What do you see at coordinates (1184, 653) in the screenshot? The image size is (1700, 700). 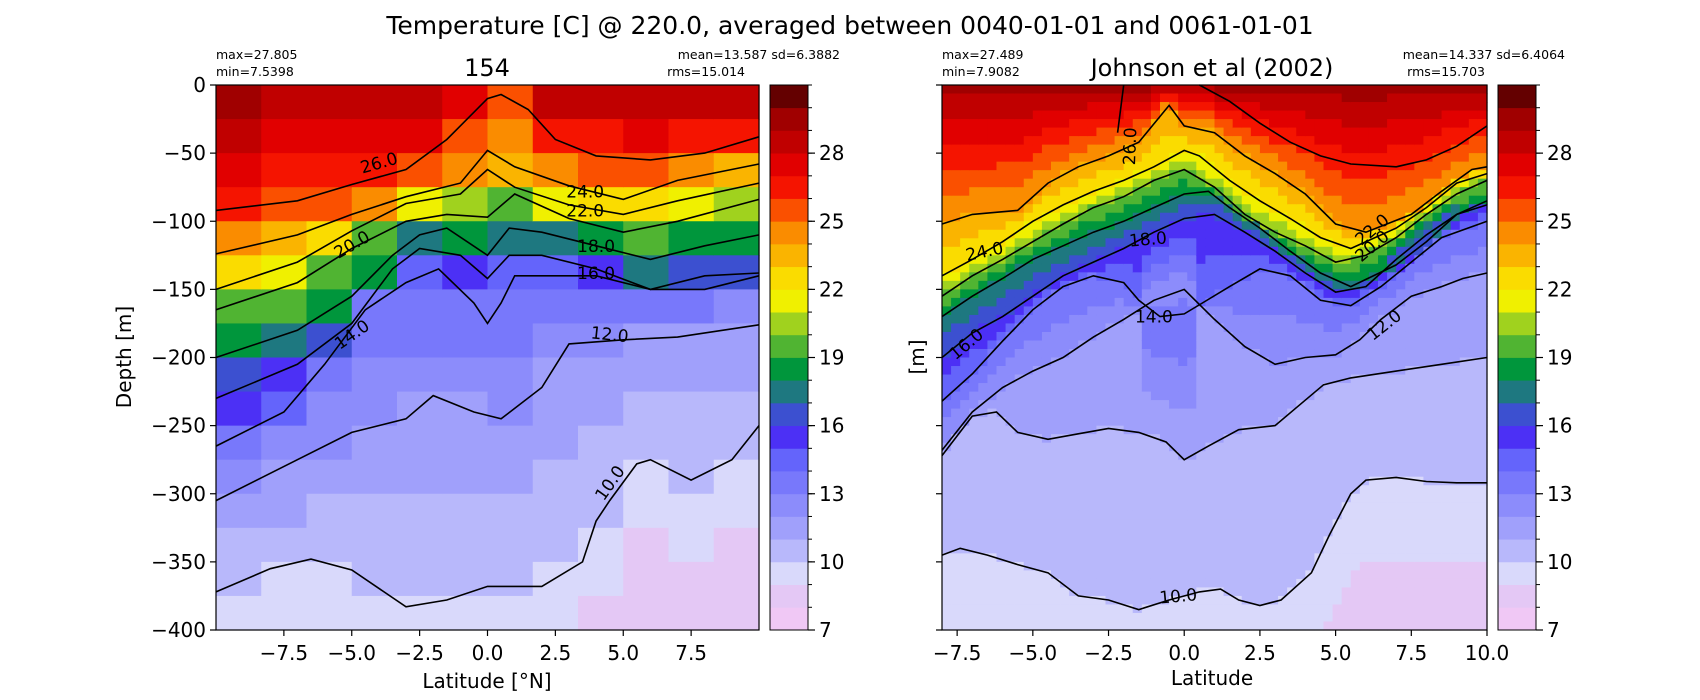 I see `x-tick-label: 0.0` at bounding box center [1184, 653].